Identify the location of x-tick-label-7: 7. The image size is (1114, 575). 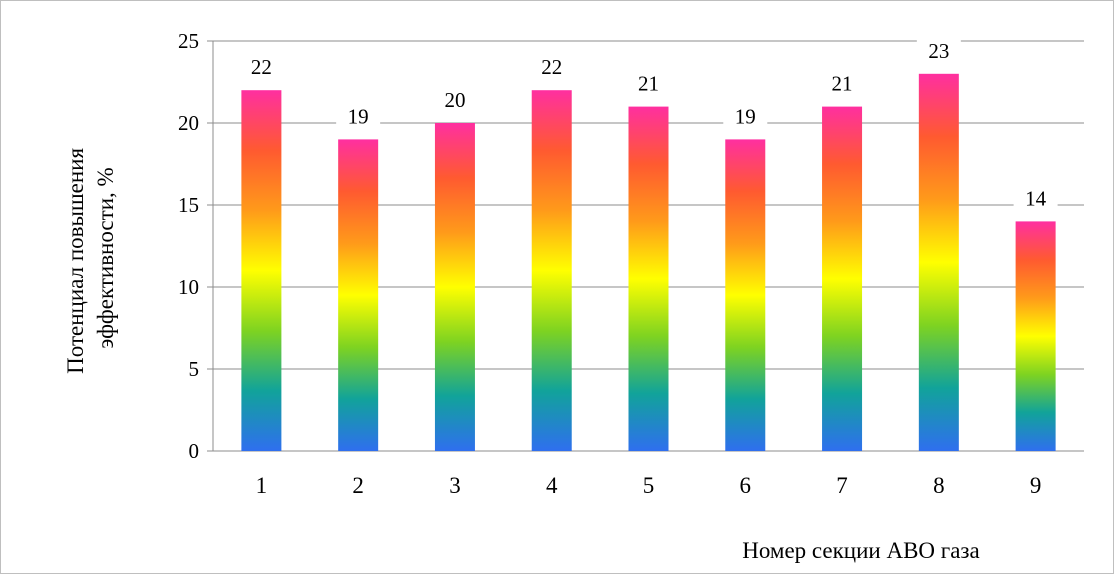
(842, 485).